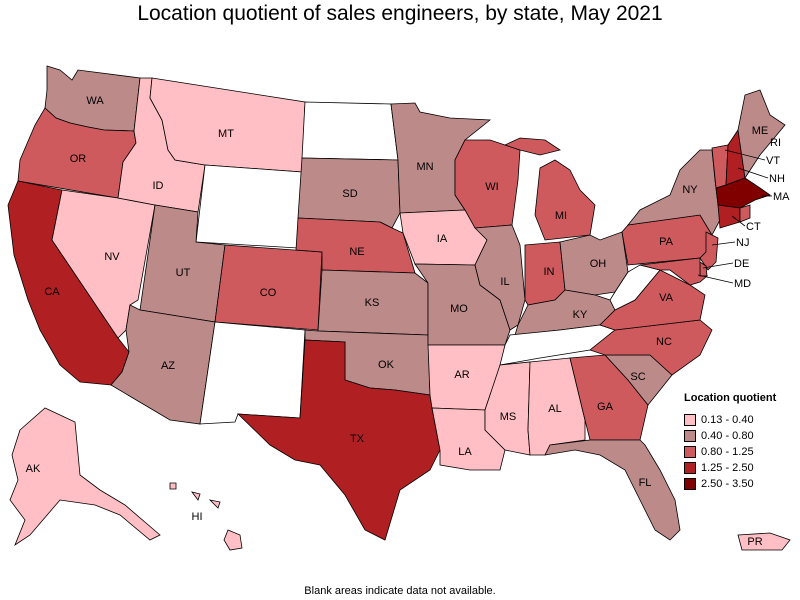 Image resolution: width=800 pixels, height=600 pixels. What do you see at coordinates (777, 179) in the screenshot?
I see `label-nh: NH` at bounding box center [777, 179].